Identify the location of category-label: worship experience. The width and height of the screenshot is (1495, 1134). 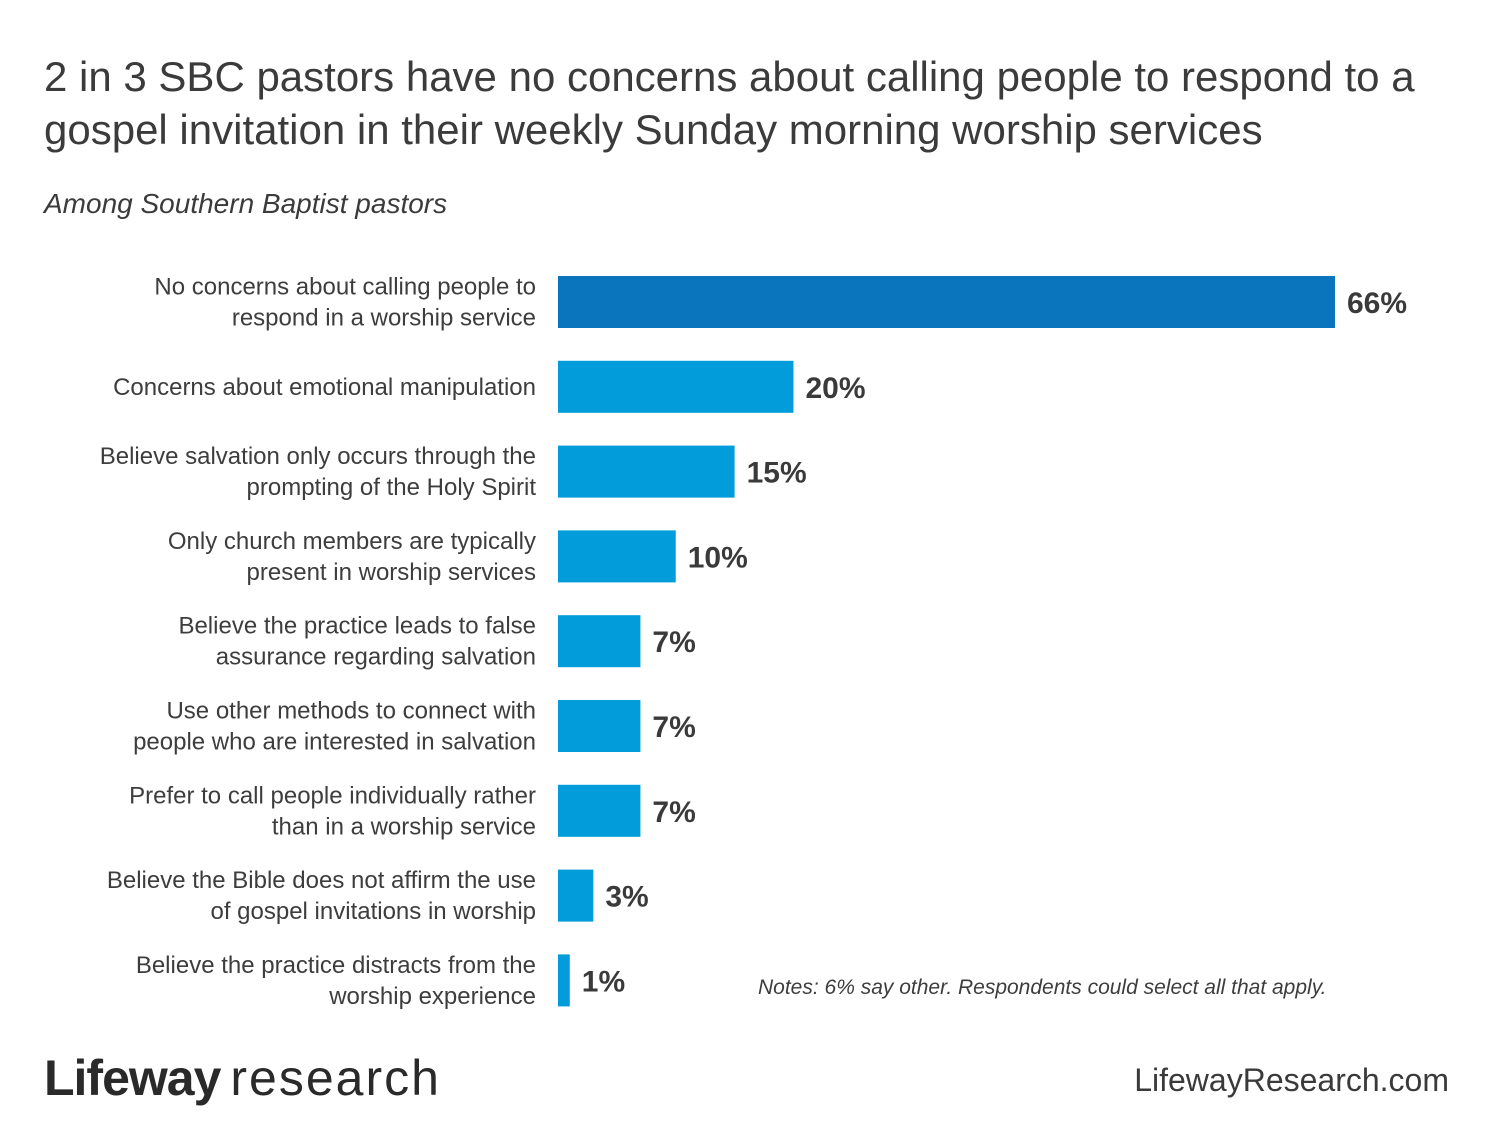
(432, 996).